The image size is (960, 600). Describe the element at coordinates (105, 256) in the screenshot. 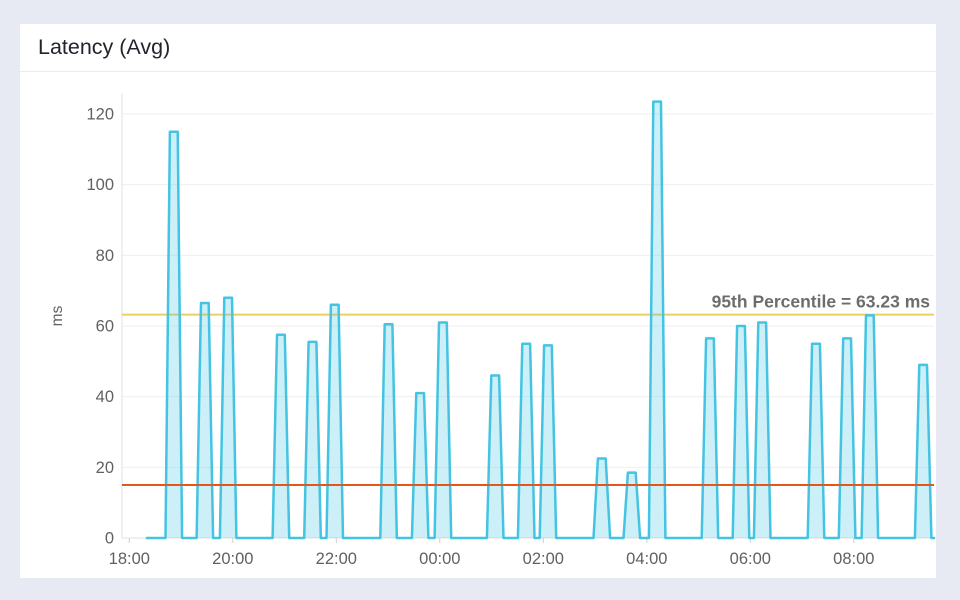

I see `y-tick-label: 80` at that location.